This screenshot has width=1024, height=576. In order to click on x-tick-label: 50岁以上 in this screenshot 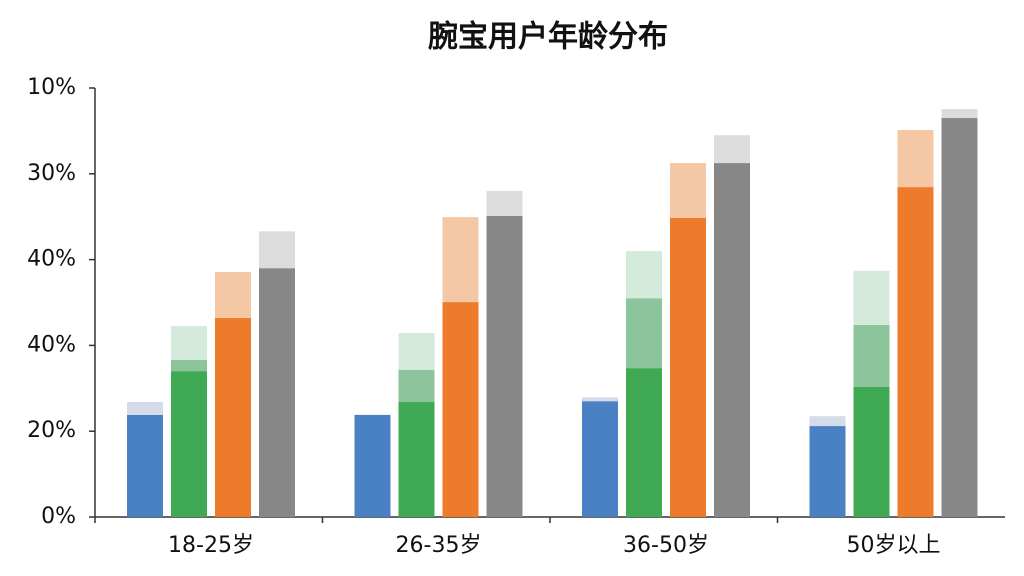, I will do `click(894, 545)`.